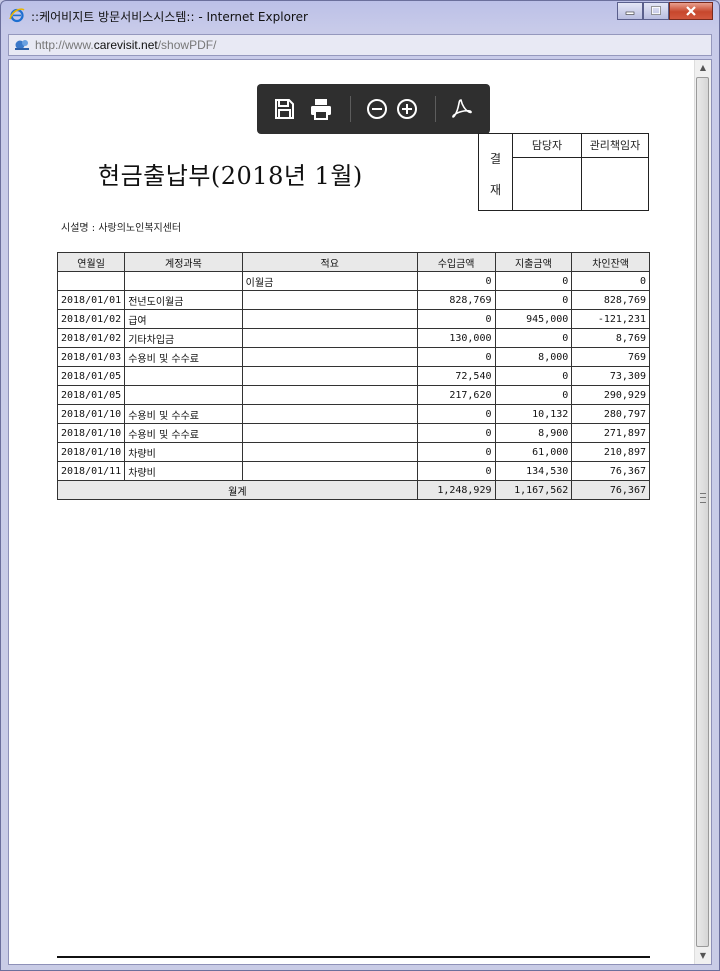 This screenshot has height=971, width=720. Describe the element at coordinates (284, 109) in the screenshot. I see `save-icon` at that location.